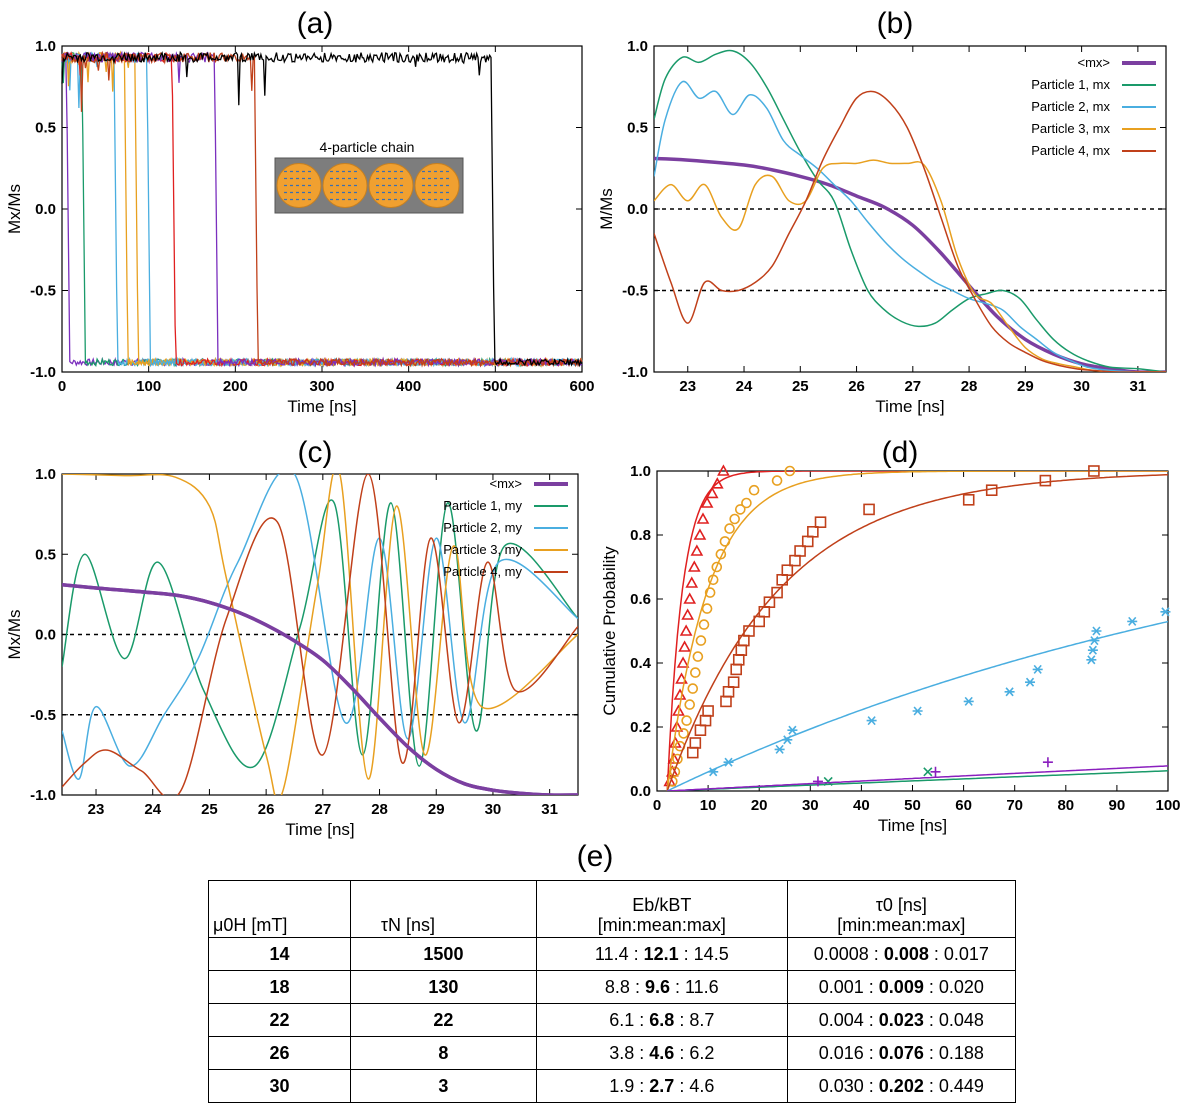 The width and height of the screenshot is (1190, 1104). What do you see at coordinates (640, 727) in the screenshot?
I see `y-tick-label: 0.2` at bounding box center [640, 727].